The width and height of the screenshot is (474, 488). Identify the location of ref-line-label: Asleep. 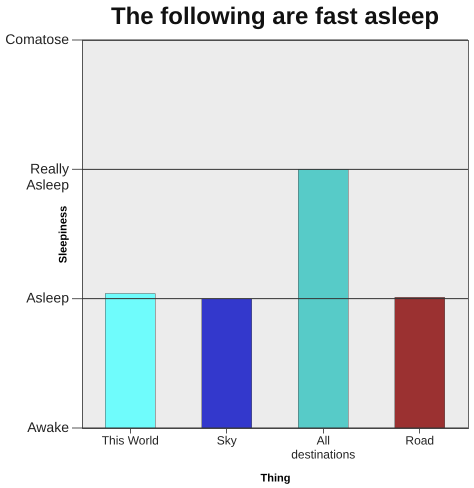
(48, 298).